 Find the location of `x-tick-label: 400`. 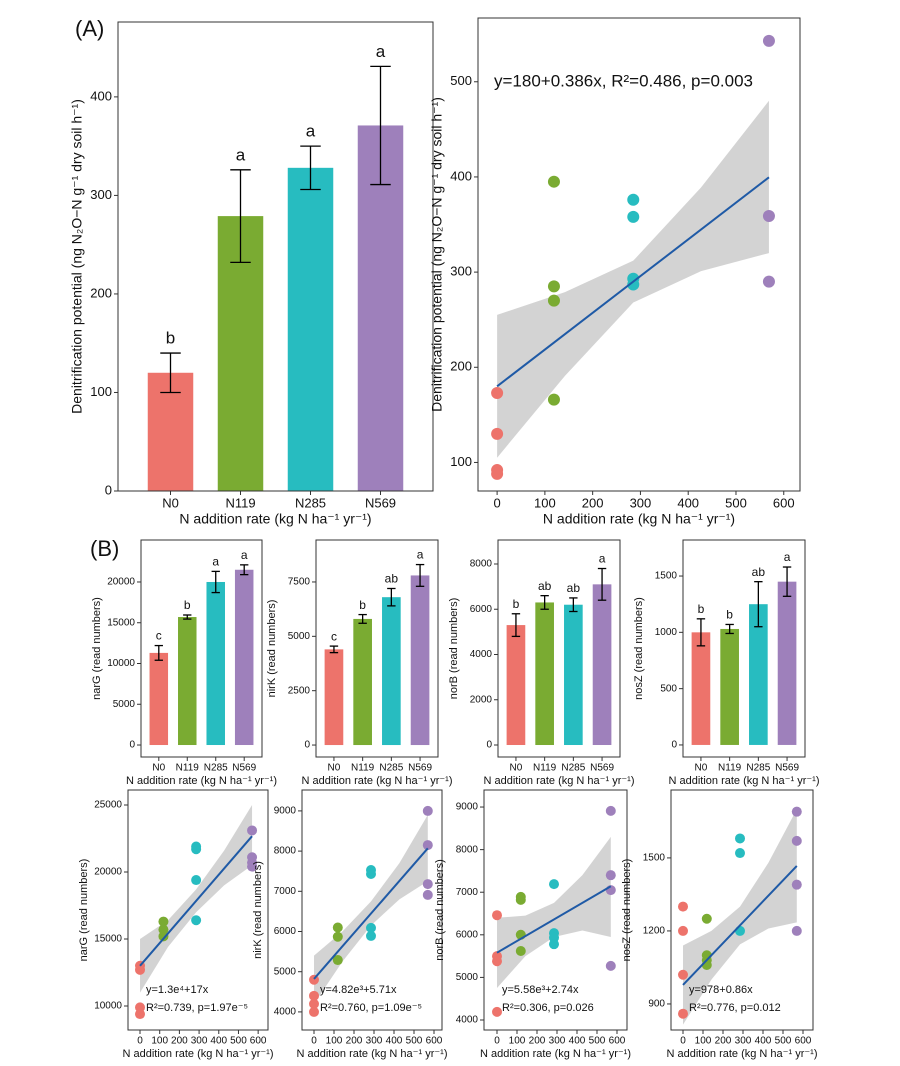

x-tick-label: 400 is located at coordinates (394, 1041).